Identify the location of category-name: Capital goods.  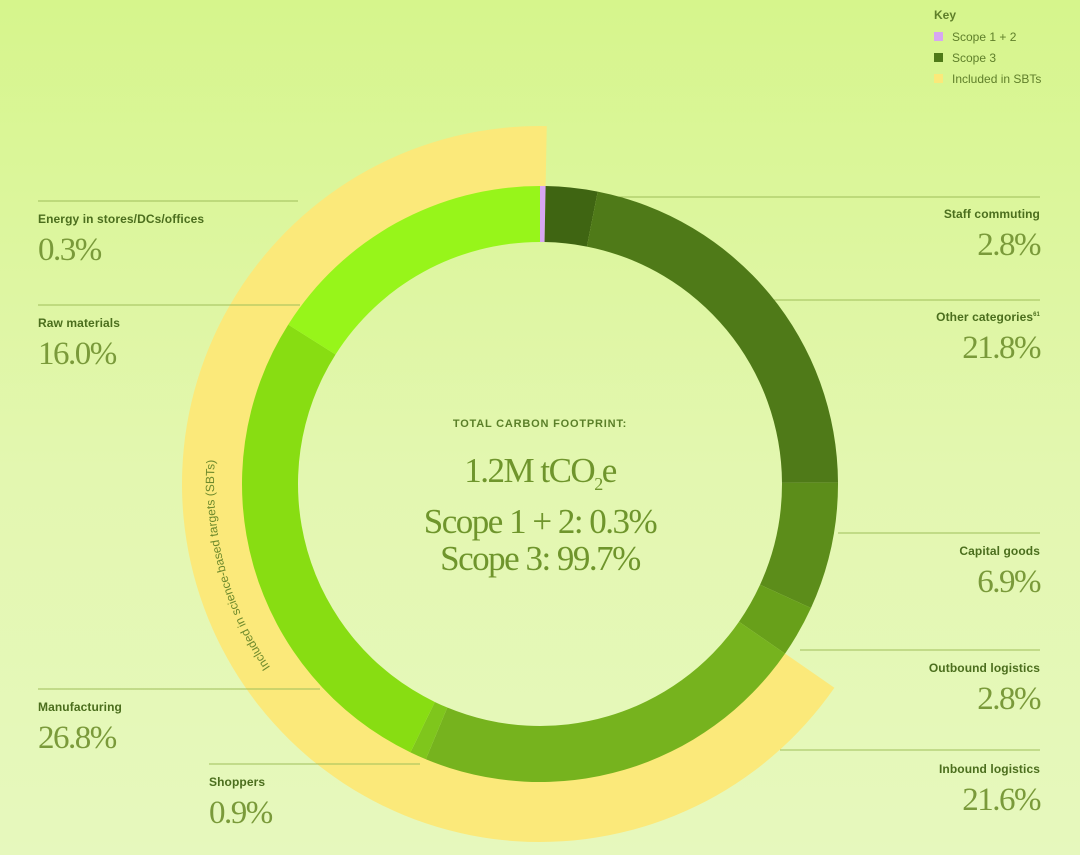
(999, 551).